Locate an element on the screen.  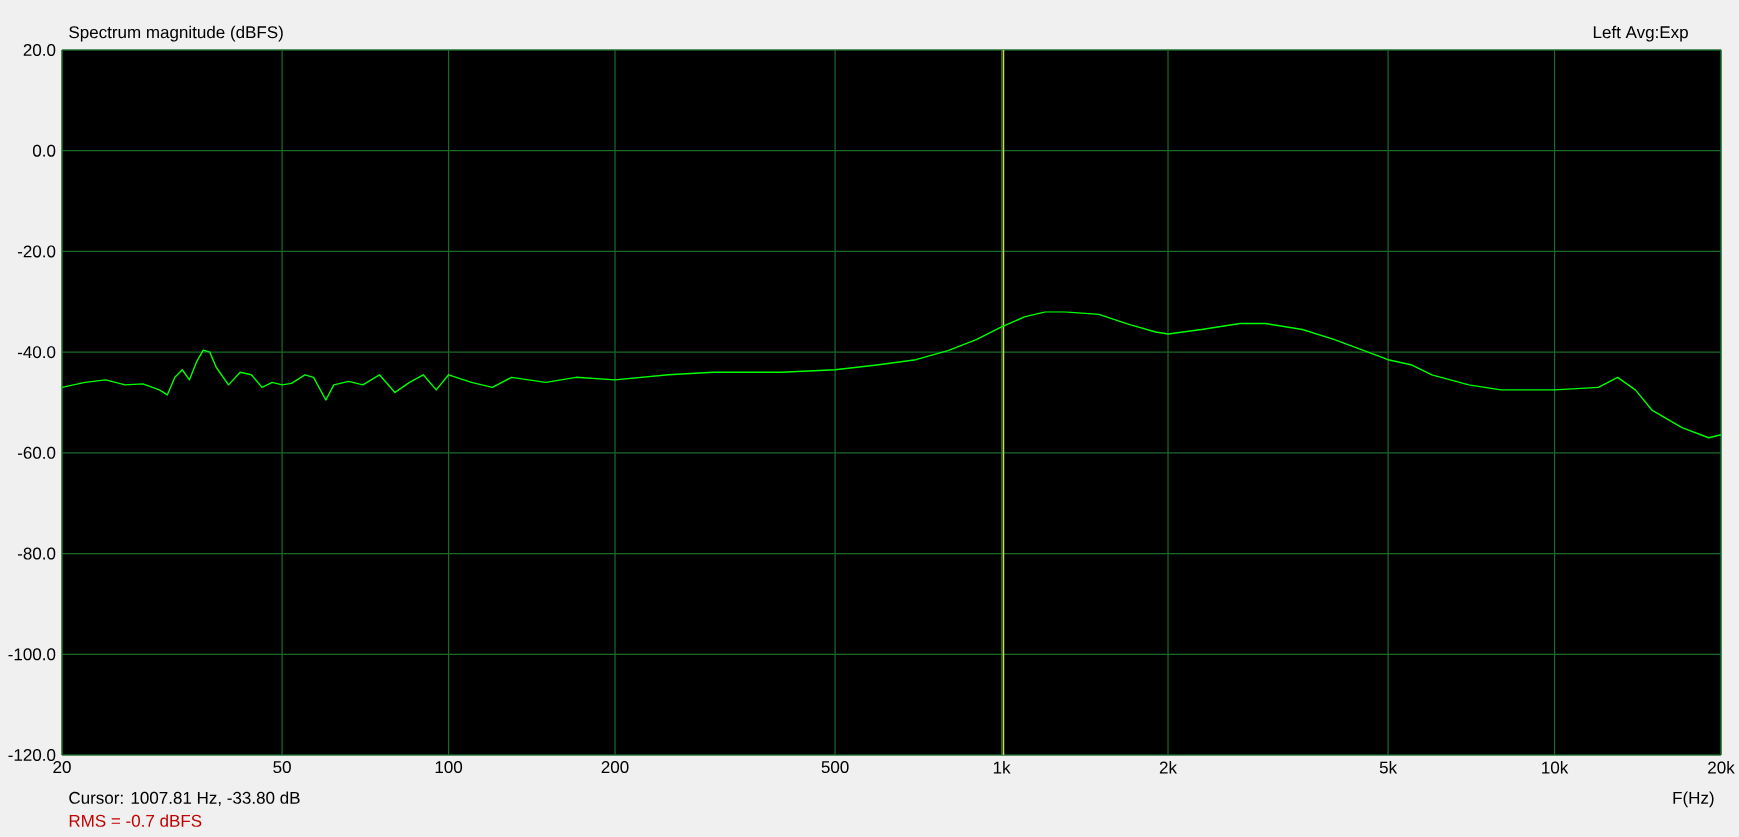
y-tick-label: -20.0 is located at coordinates (36, 251).